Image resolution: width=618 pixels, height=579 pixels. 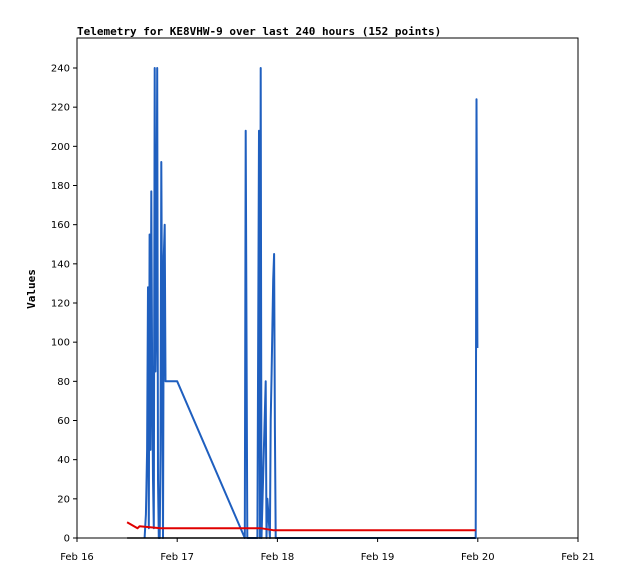 What do you see at coordinates (60, 304) in the screenshot?
I see `y-tick-label: 120` at bounding box center [60, 304].